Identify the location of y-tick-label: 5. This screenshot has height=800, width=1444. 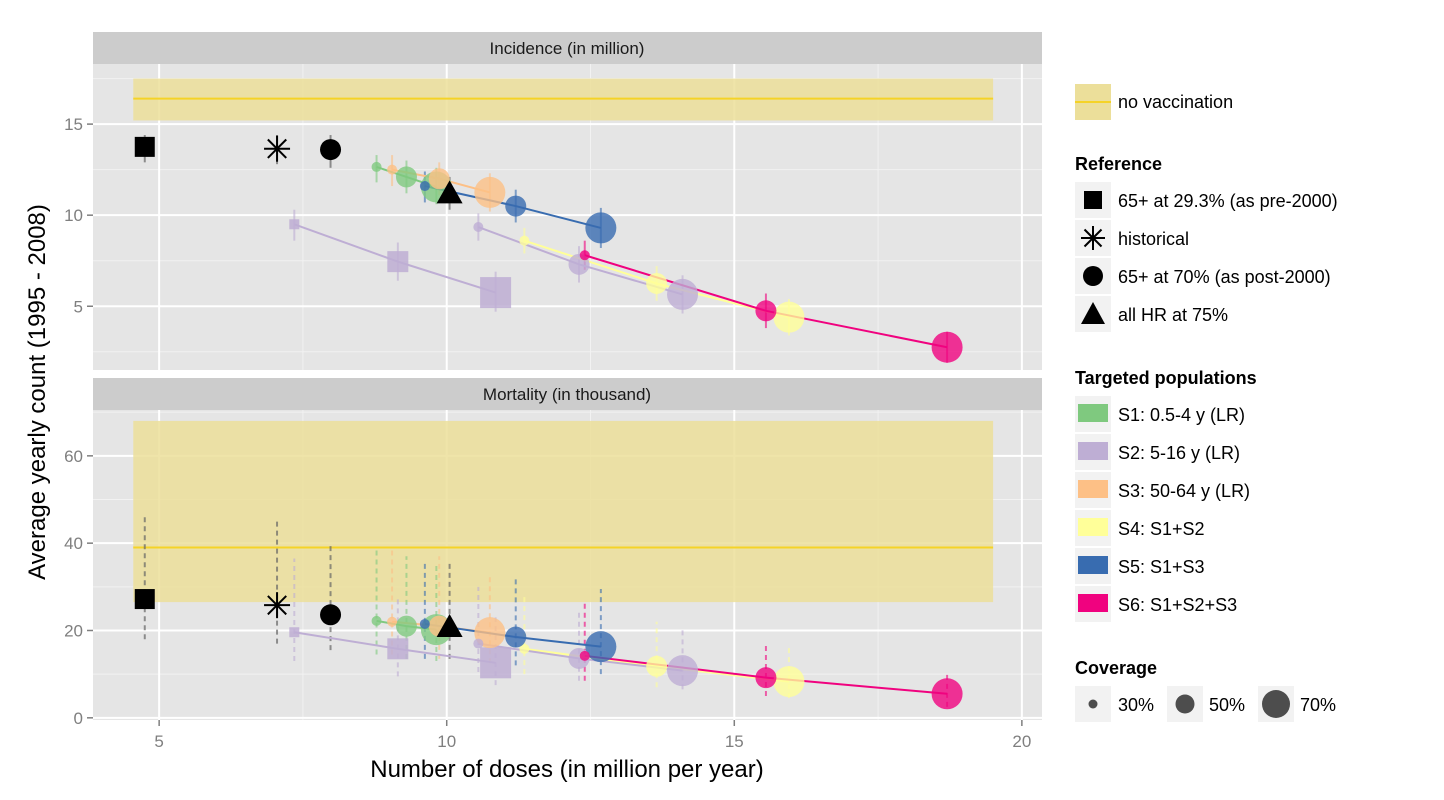
(78, 306).